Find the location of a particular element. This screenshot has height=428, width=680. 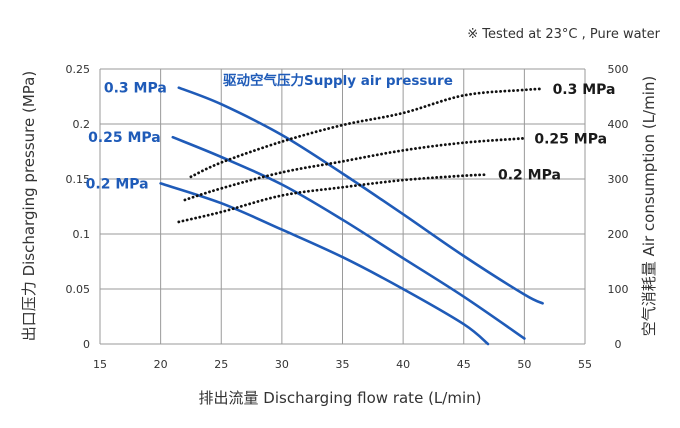

x-tick-label: 25 is located at coordinates (221, 364).